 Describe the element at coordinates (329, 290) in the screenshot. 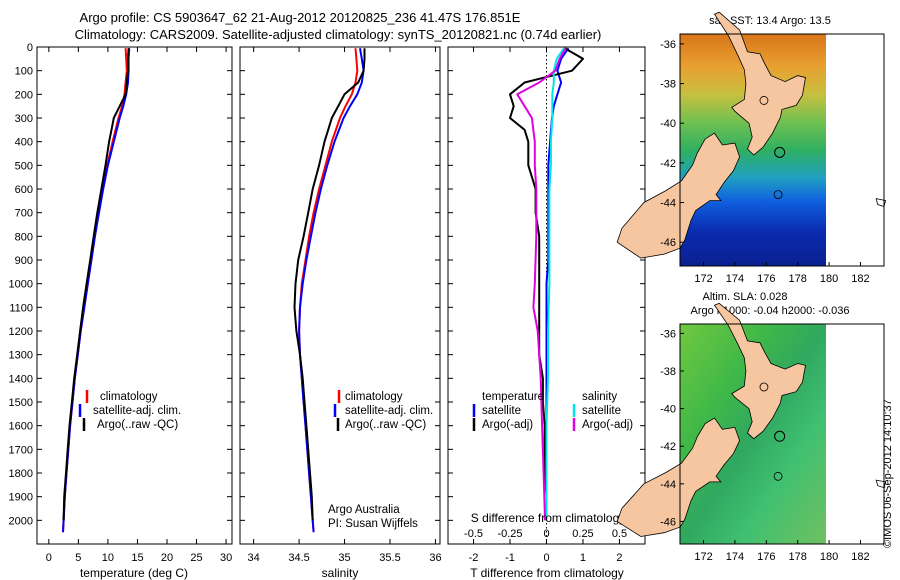

I see `salinity-series` at that location.